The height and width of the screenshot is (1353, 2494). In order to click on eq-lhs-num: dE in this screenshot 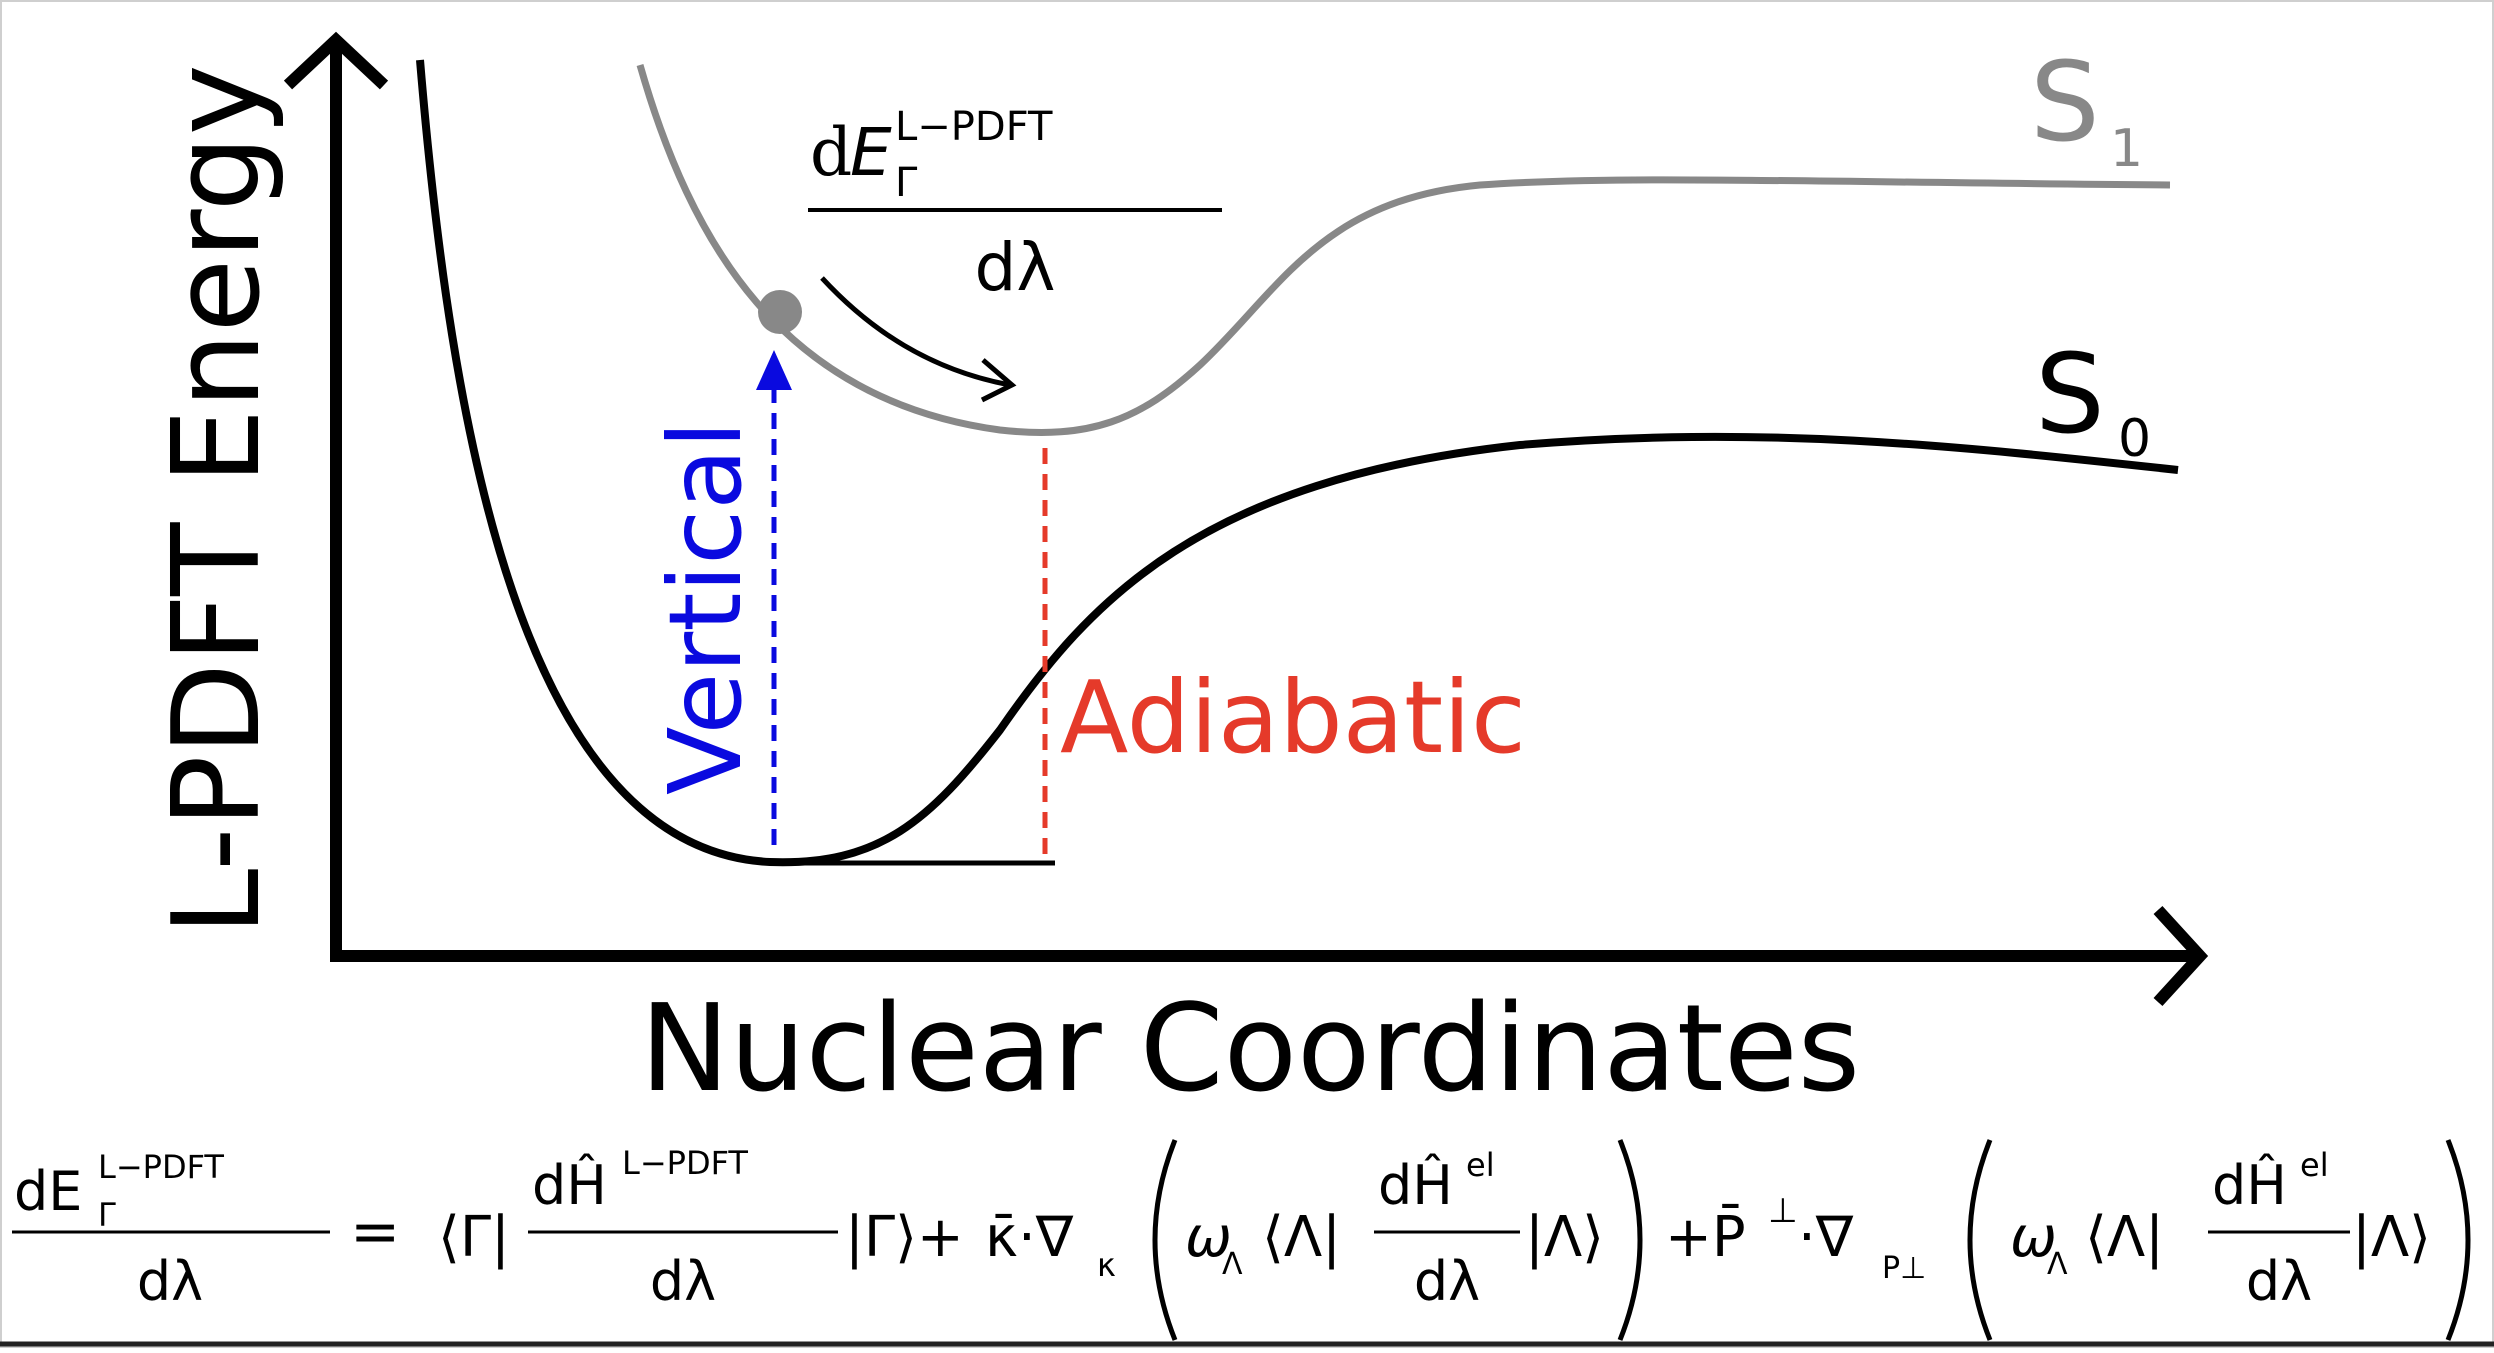, I will do `click(48, 1191)`.